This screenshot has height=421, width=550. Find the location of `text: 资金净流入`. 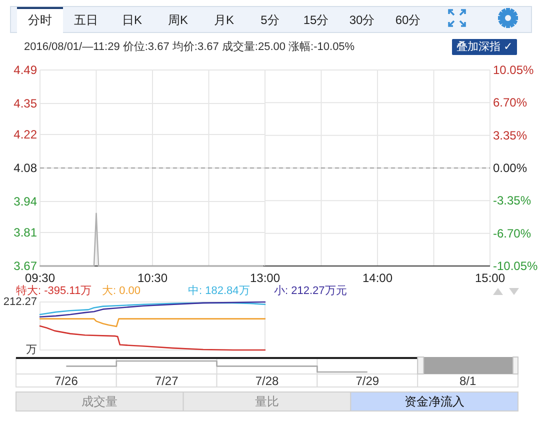

text: 资金净流入 is located at coordinates (434, 401).